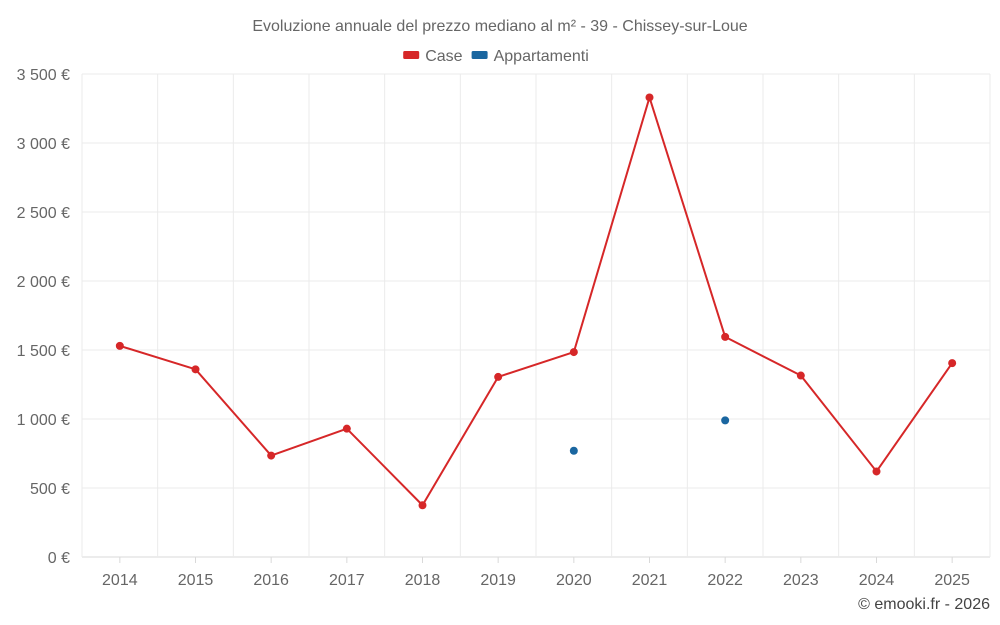 This screenshot has height=625, width=1000. What do you see at coordinates (347, 580) in the screenshot?
I see `x-tick-label: 2017` at bounding box center [347, 580].